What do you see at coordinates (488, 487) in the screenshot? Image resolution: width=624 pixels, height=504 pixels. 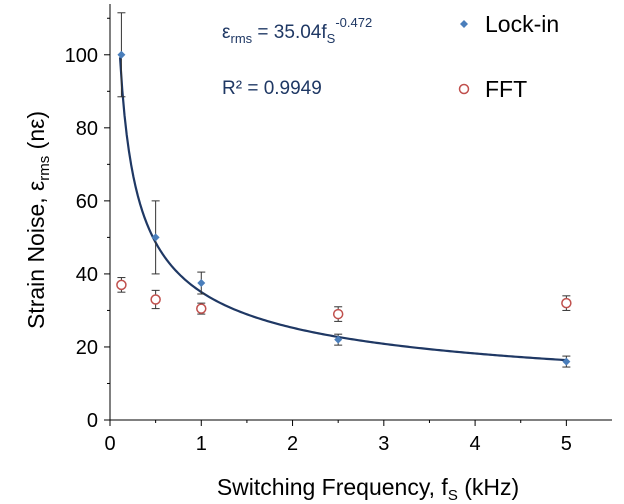 I see `x-axis-title-unit: (kHz)` at bounding box center [488, 487].